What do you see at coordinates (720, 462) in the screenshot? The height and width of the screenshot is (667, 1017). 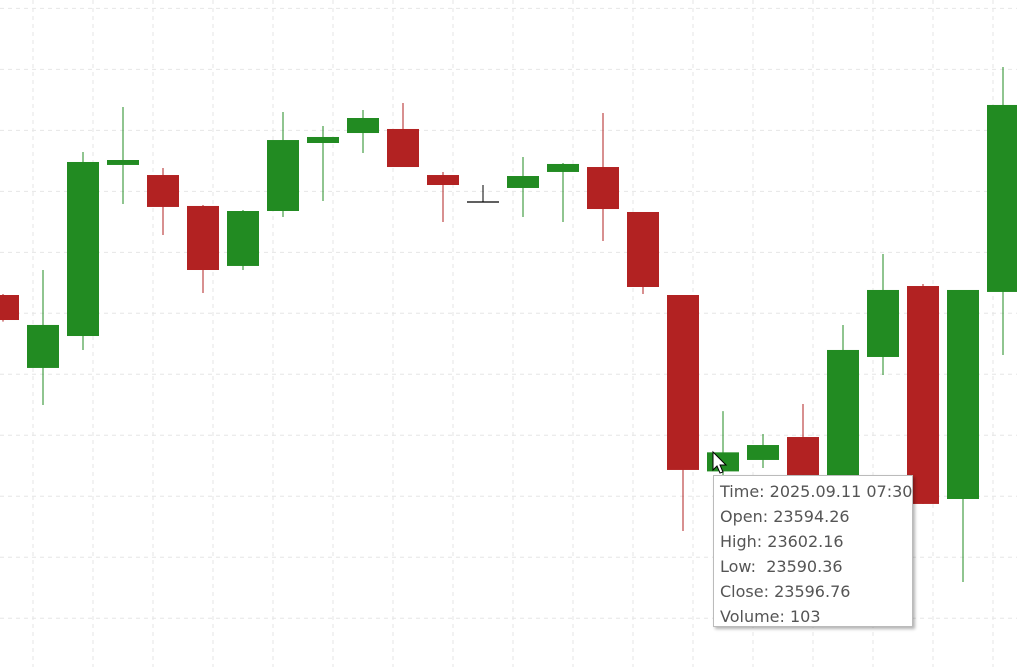 I see `mouse-cursor` at bounding box center [720, 462].